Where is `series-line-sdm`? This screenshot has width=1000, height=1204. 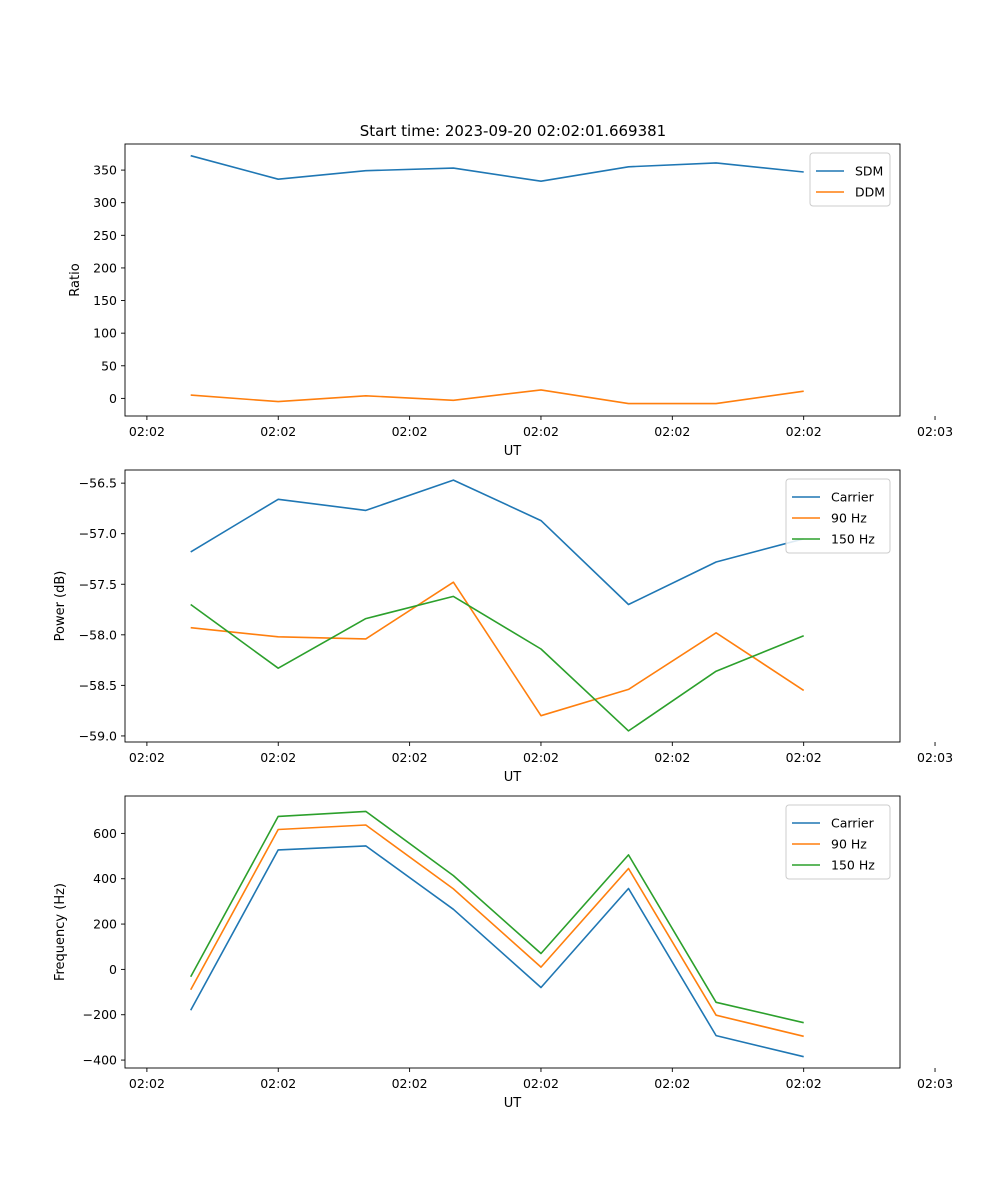
series-line-sdm is located at coordinates (497, 168).